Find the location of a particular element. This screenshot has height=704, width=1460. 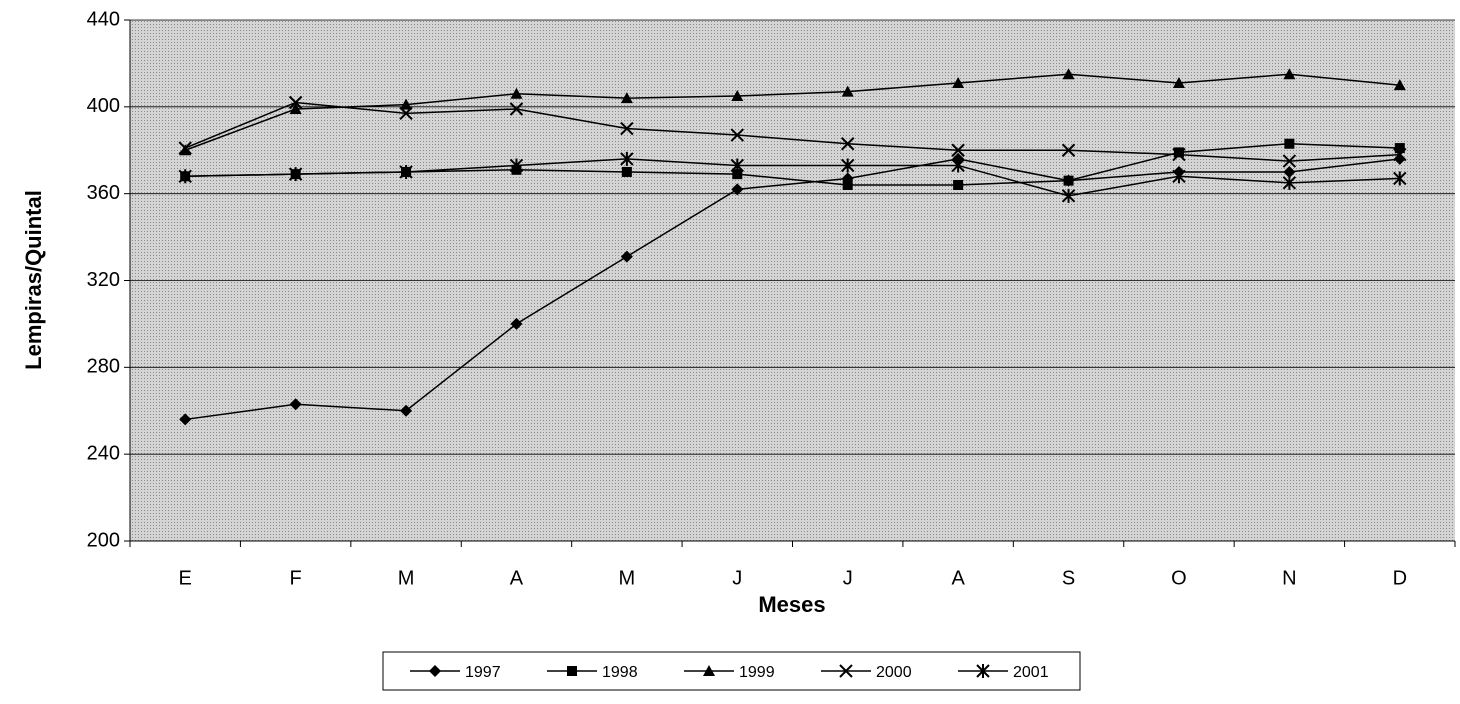

x-tick-label: E is located at coordinates (185, 578).